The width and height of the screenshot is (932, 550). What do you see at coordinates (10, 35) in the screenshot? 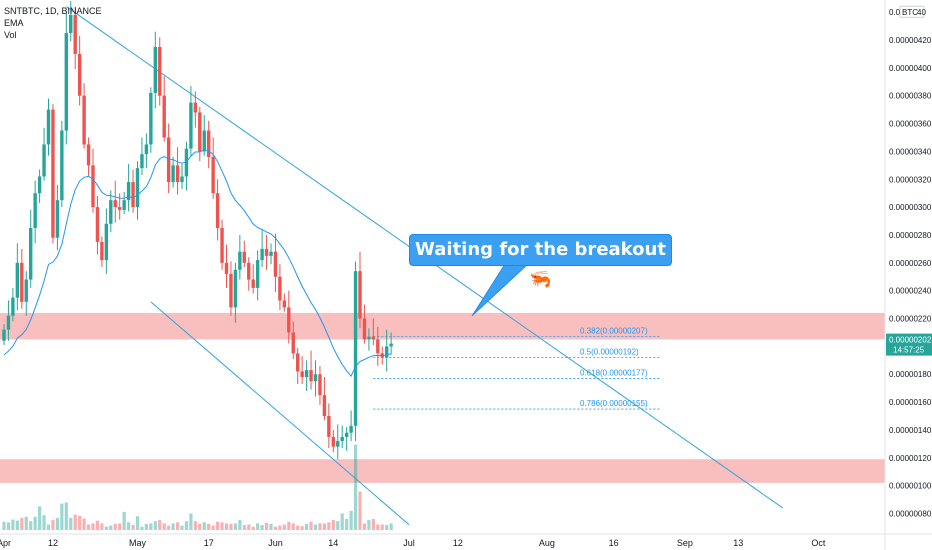
I see `indicator-vol-label: Vol` at bounding box center [10, 35].